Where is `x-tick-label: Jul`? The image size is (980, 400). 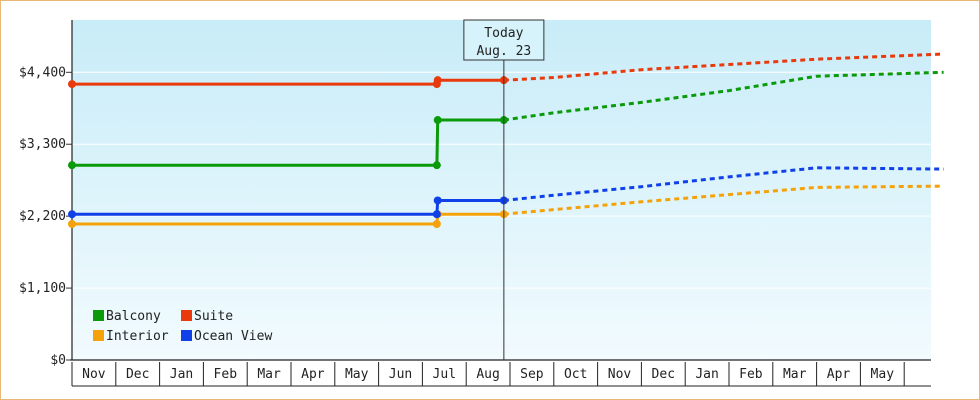 x-tick-label: Jul is located at coordinates (444, 374).